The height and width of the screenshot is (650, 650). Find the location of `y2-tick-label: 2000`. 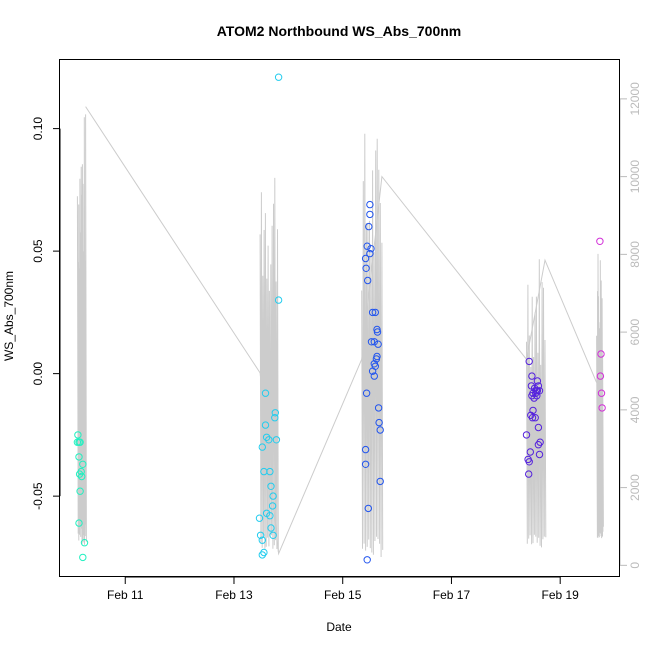

y2-tick-label: 2000 is located at coordinates (635, 487).